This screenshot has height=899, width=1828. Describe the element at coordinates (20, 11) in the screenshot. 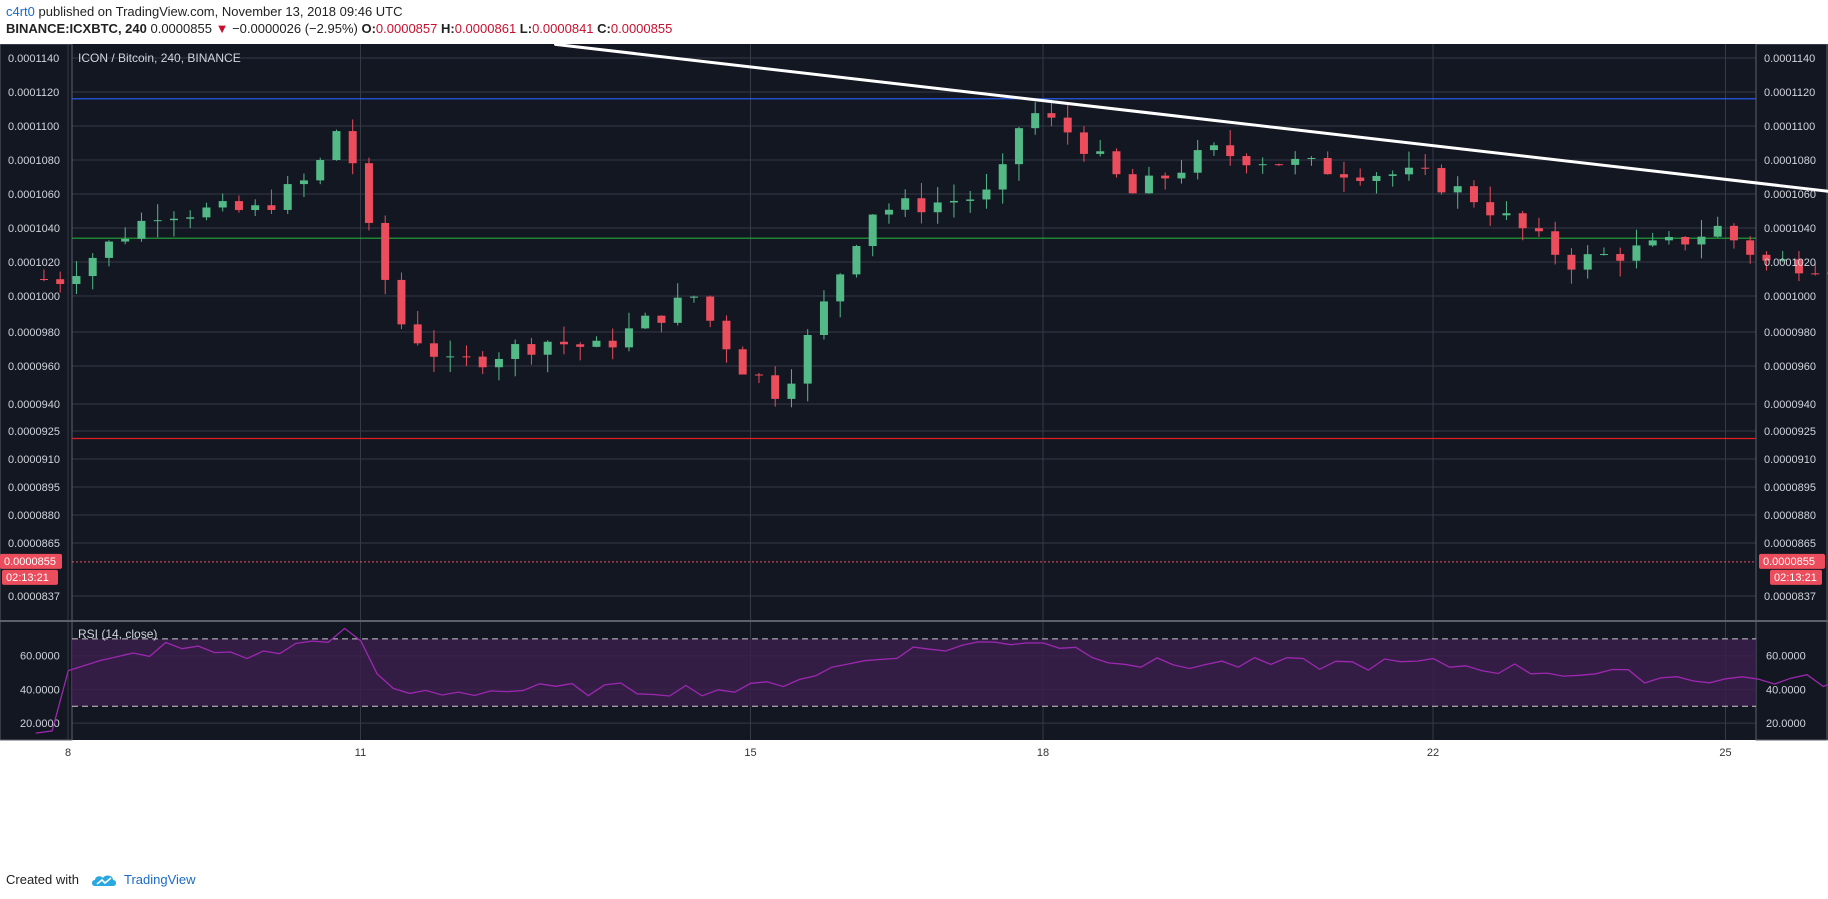

I see `author-link: c4rt0` at that location.